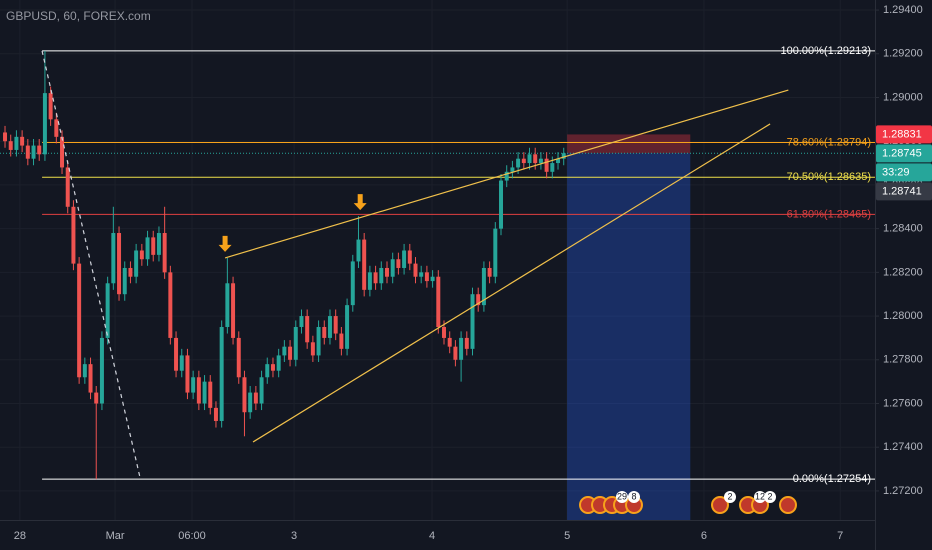 The image size is (932, 550). What do you see at coordinates (704, 536) in the screenshot?
I see `x-tick-label: 6` at bounding box center [704, 536].